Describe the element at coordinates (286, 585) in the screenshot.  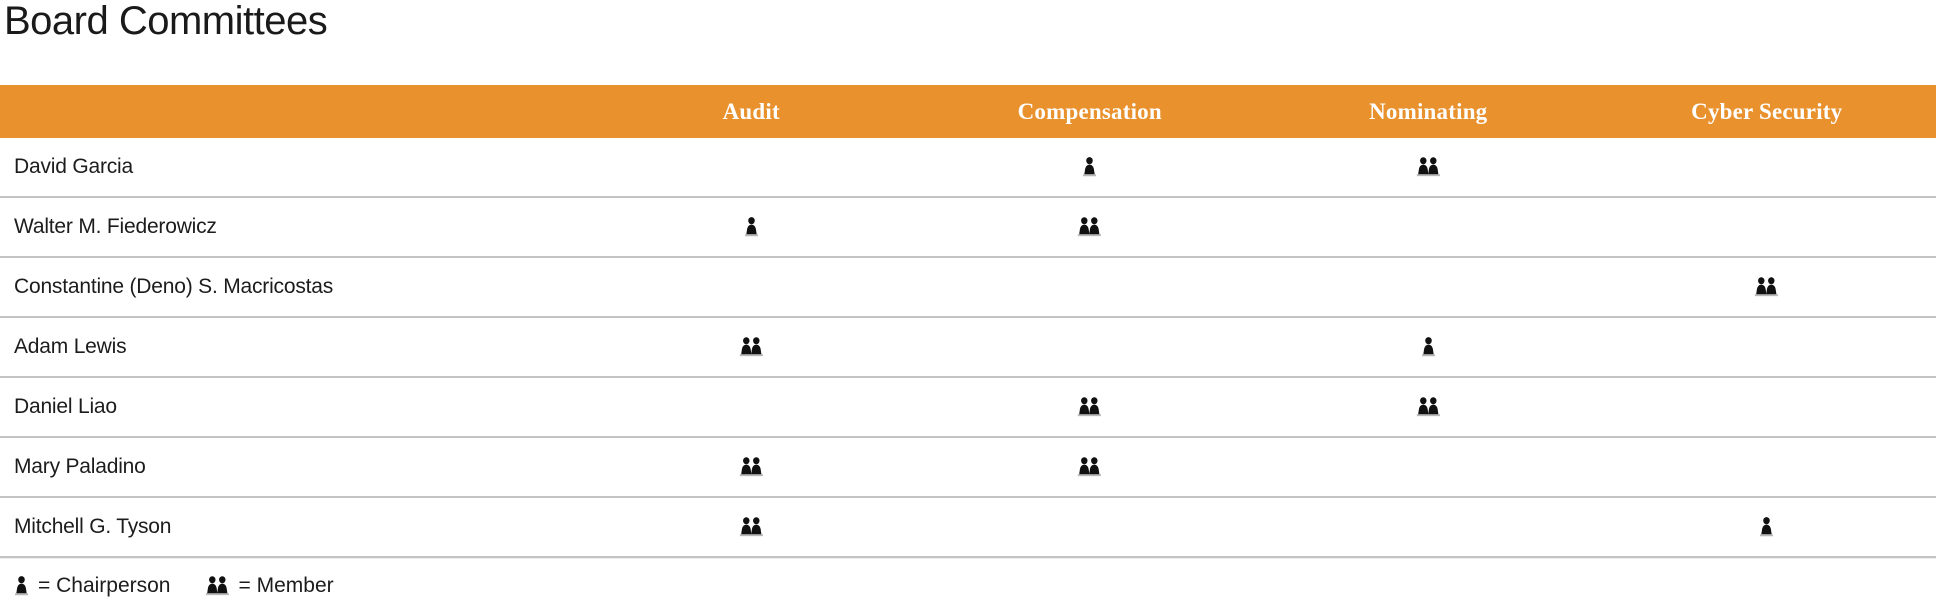
I see `legend-member-label: = Member` at that location.